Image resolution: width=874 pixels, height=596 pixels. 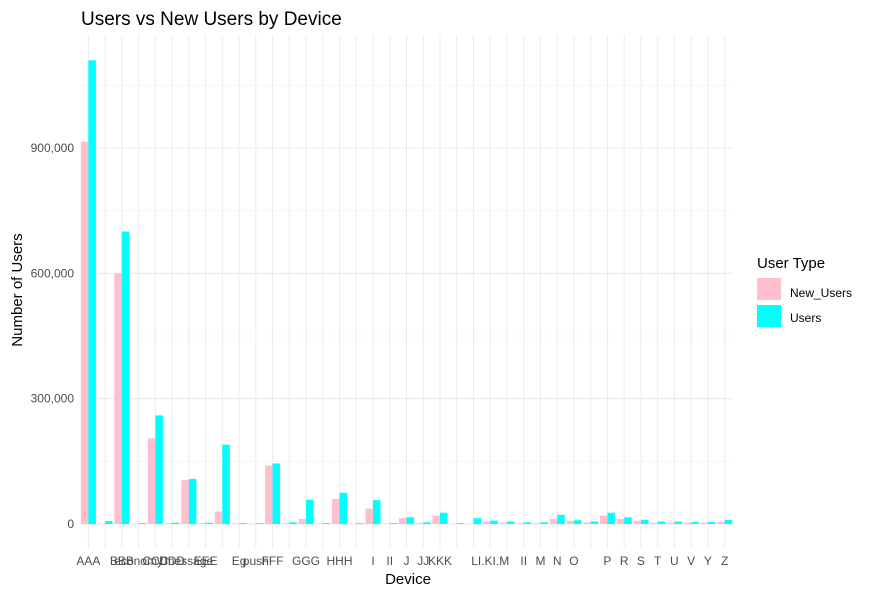 I want to click on chart-title: Users vs New Users by Device, so click(x=211, y=19).